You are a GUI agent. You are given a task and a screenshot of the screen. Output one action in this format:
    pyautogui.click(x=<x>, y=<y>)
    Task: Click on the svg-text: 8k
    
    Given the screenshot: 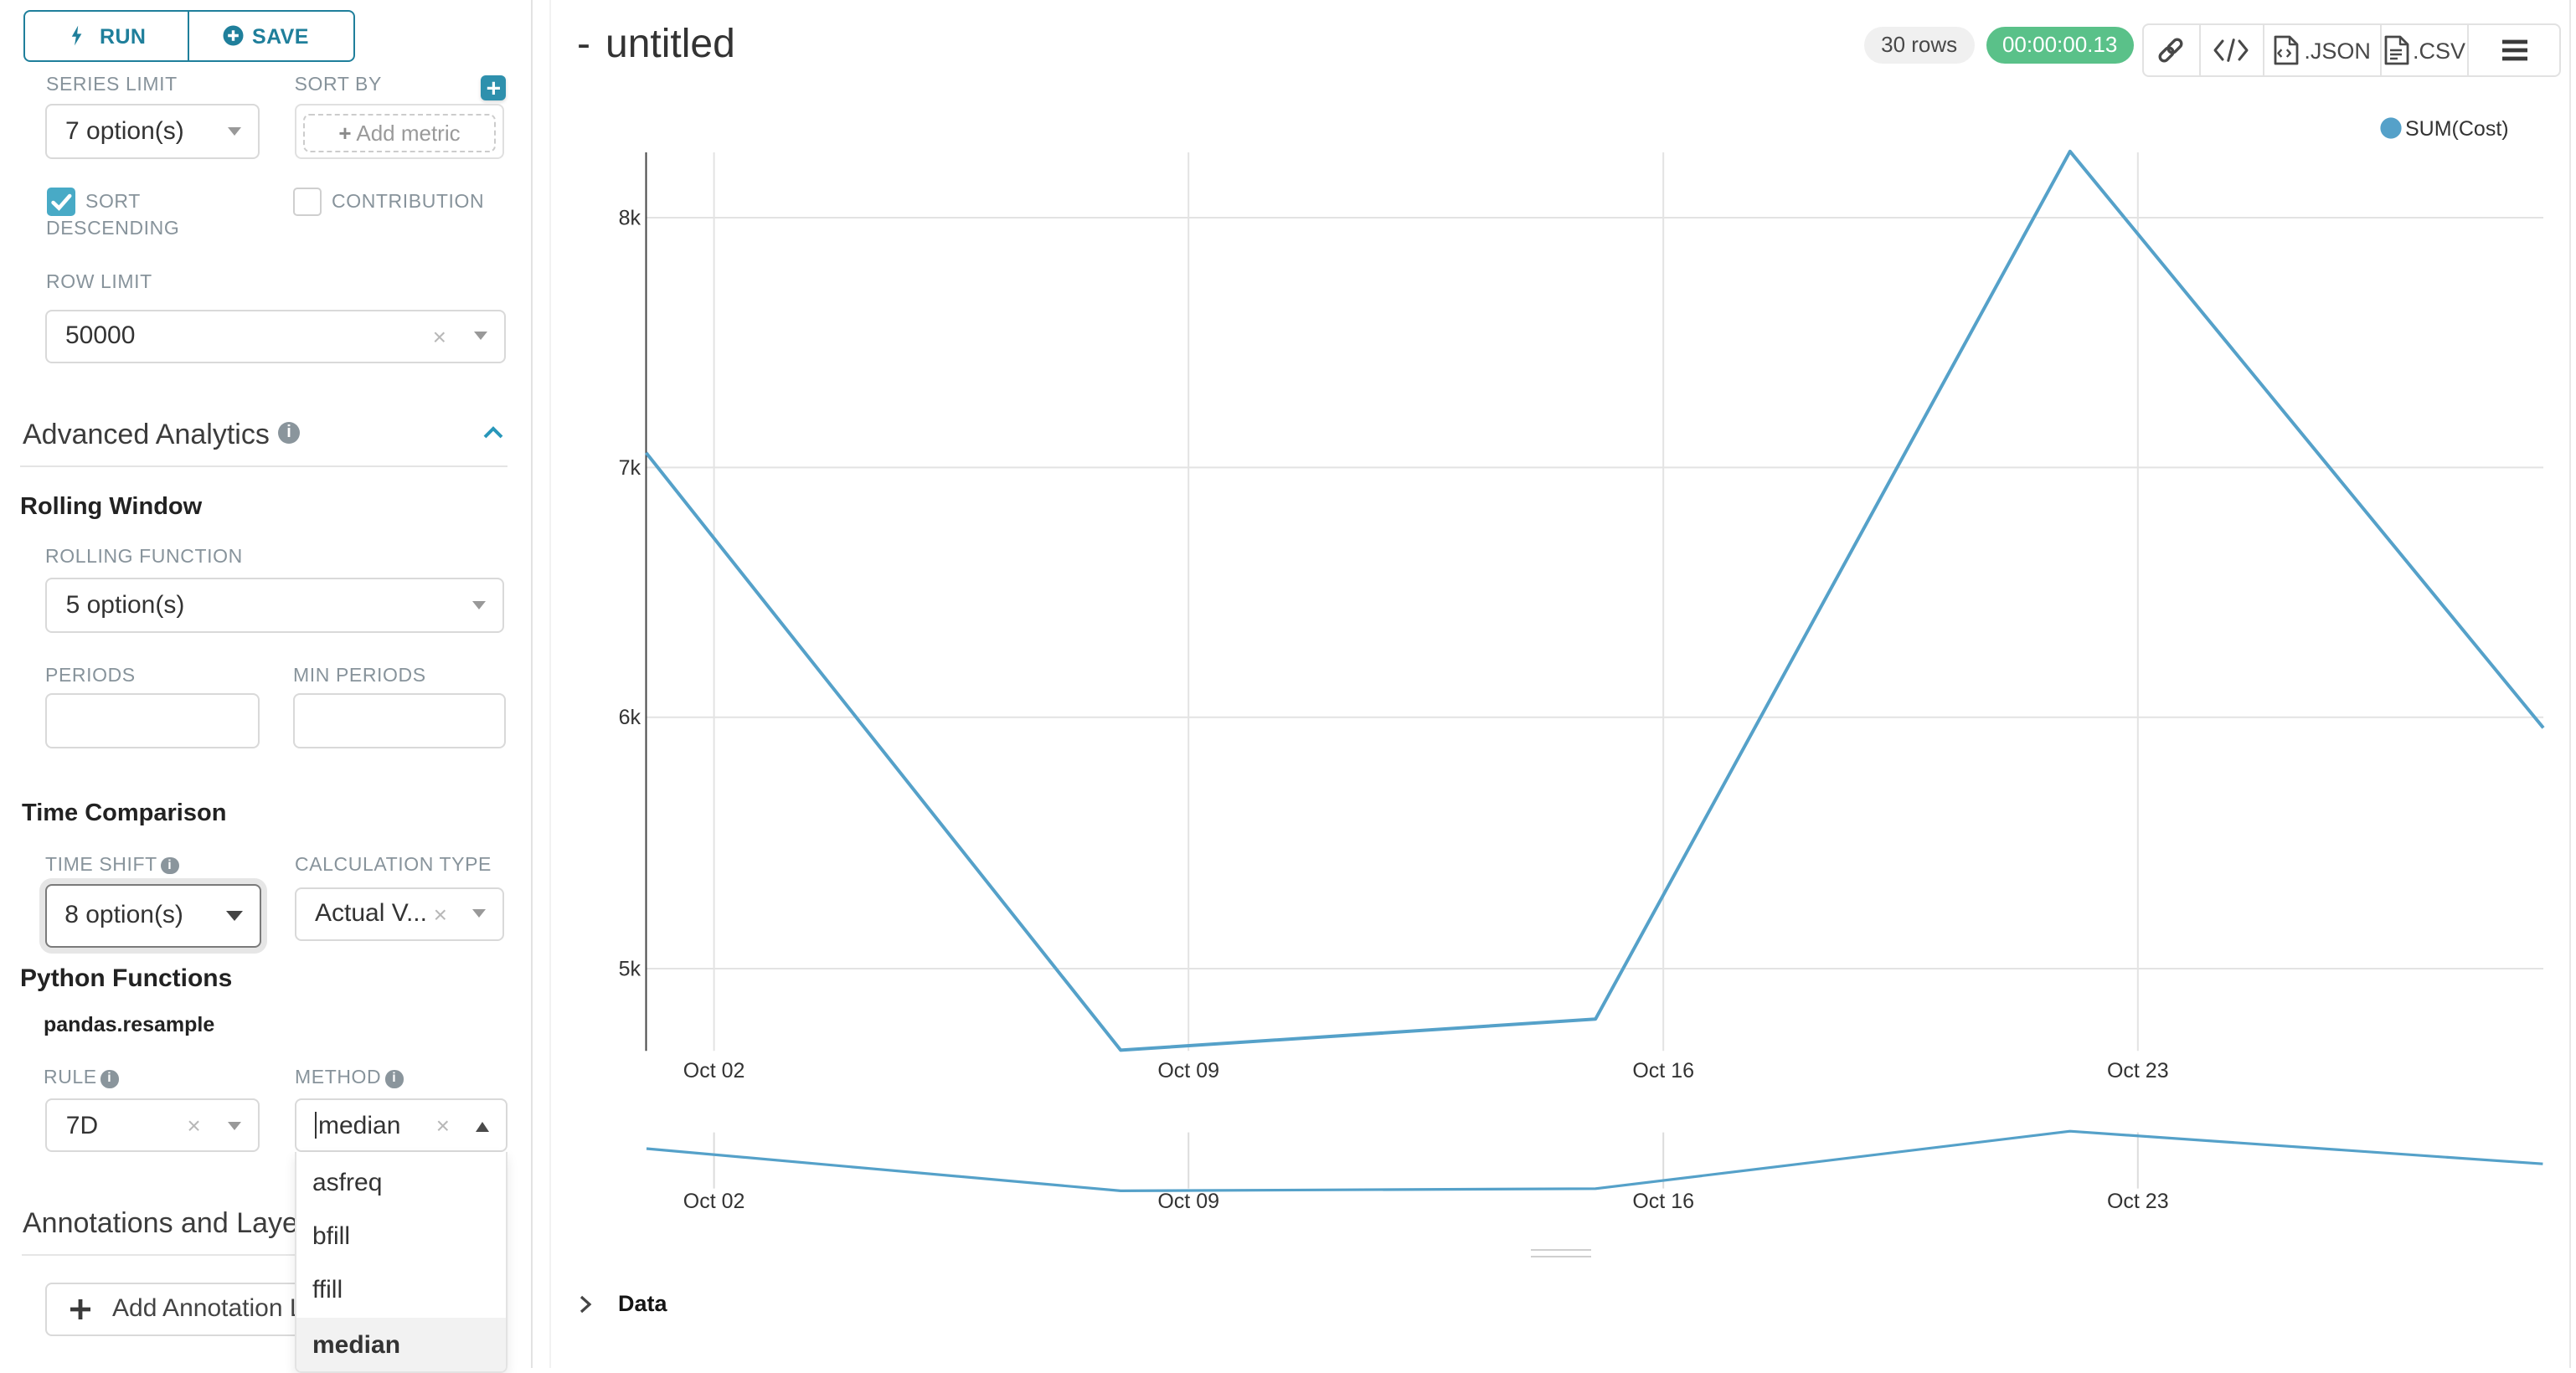 What is the action you would take?
    pyautogui.click(x=630, y=217)
    